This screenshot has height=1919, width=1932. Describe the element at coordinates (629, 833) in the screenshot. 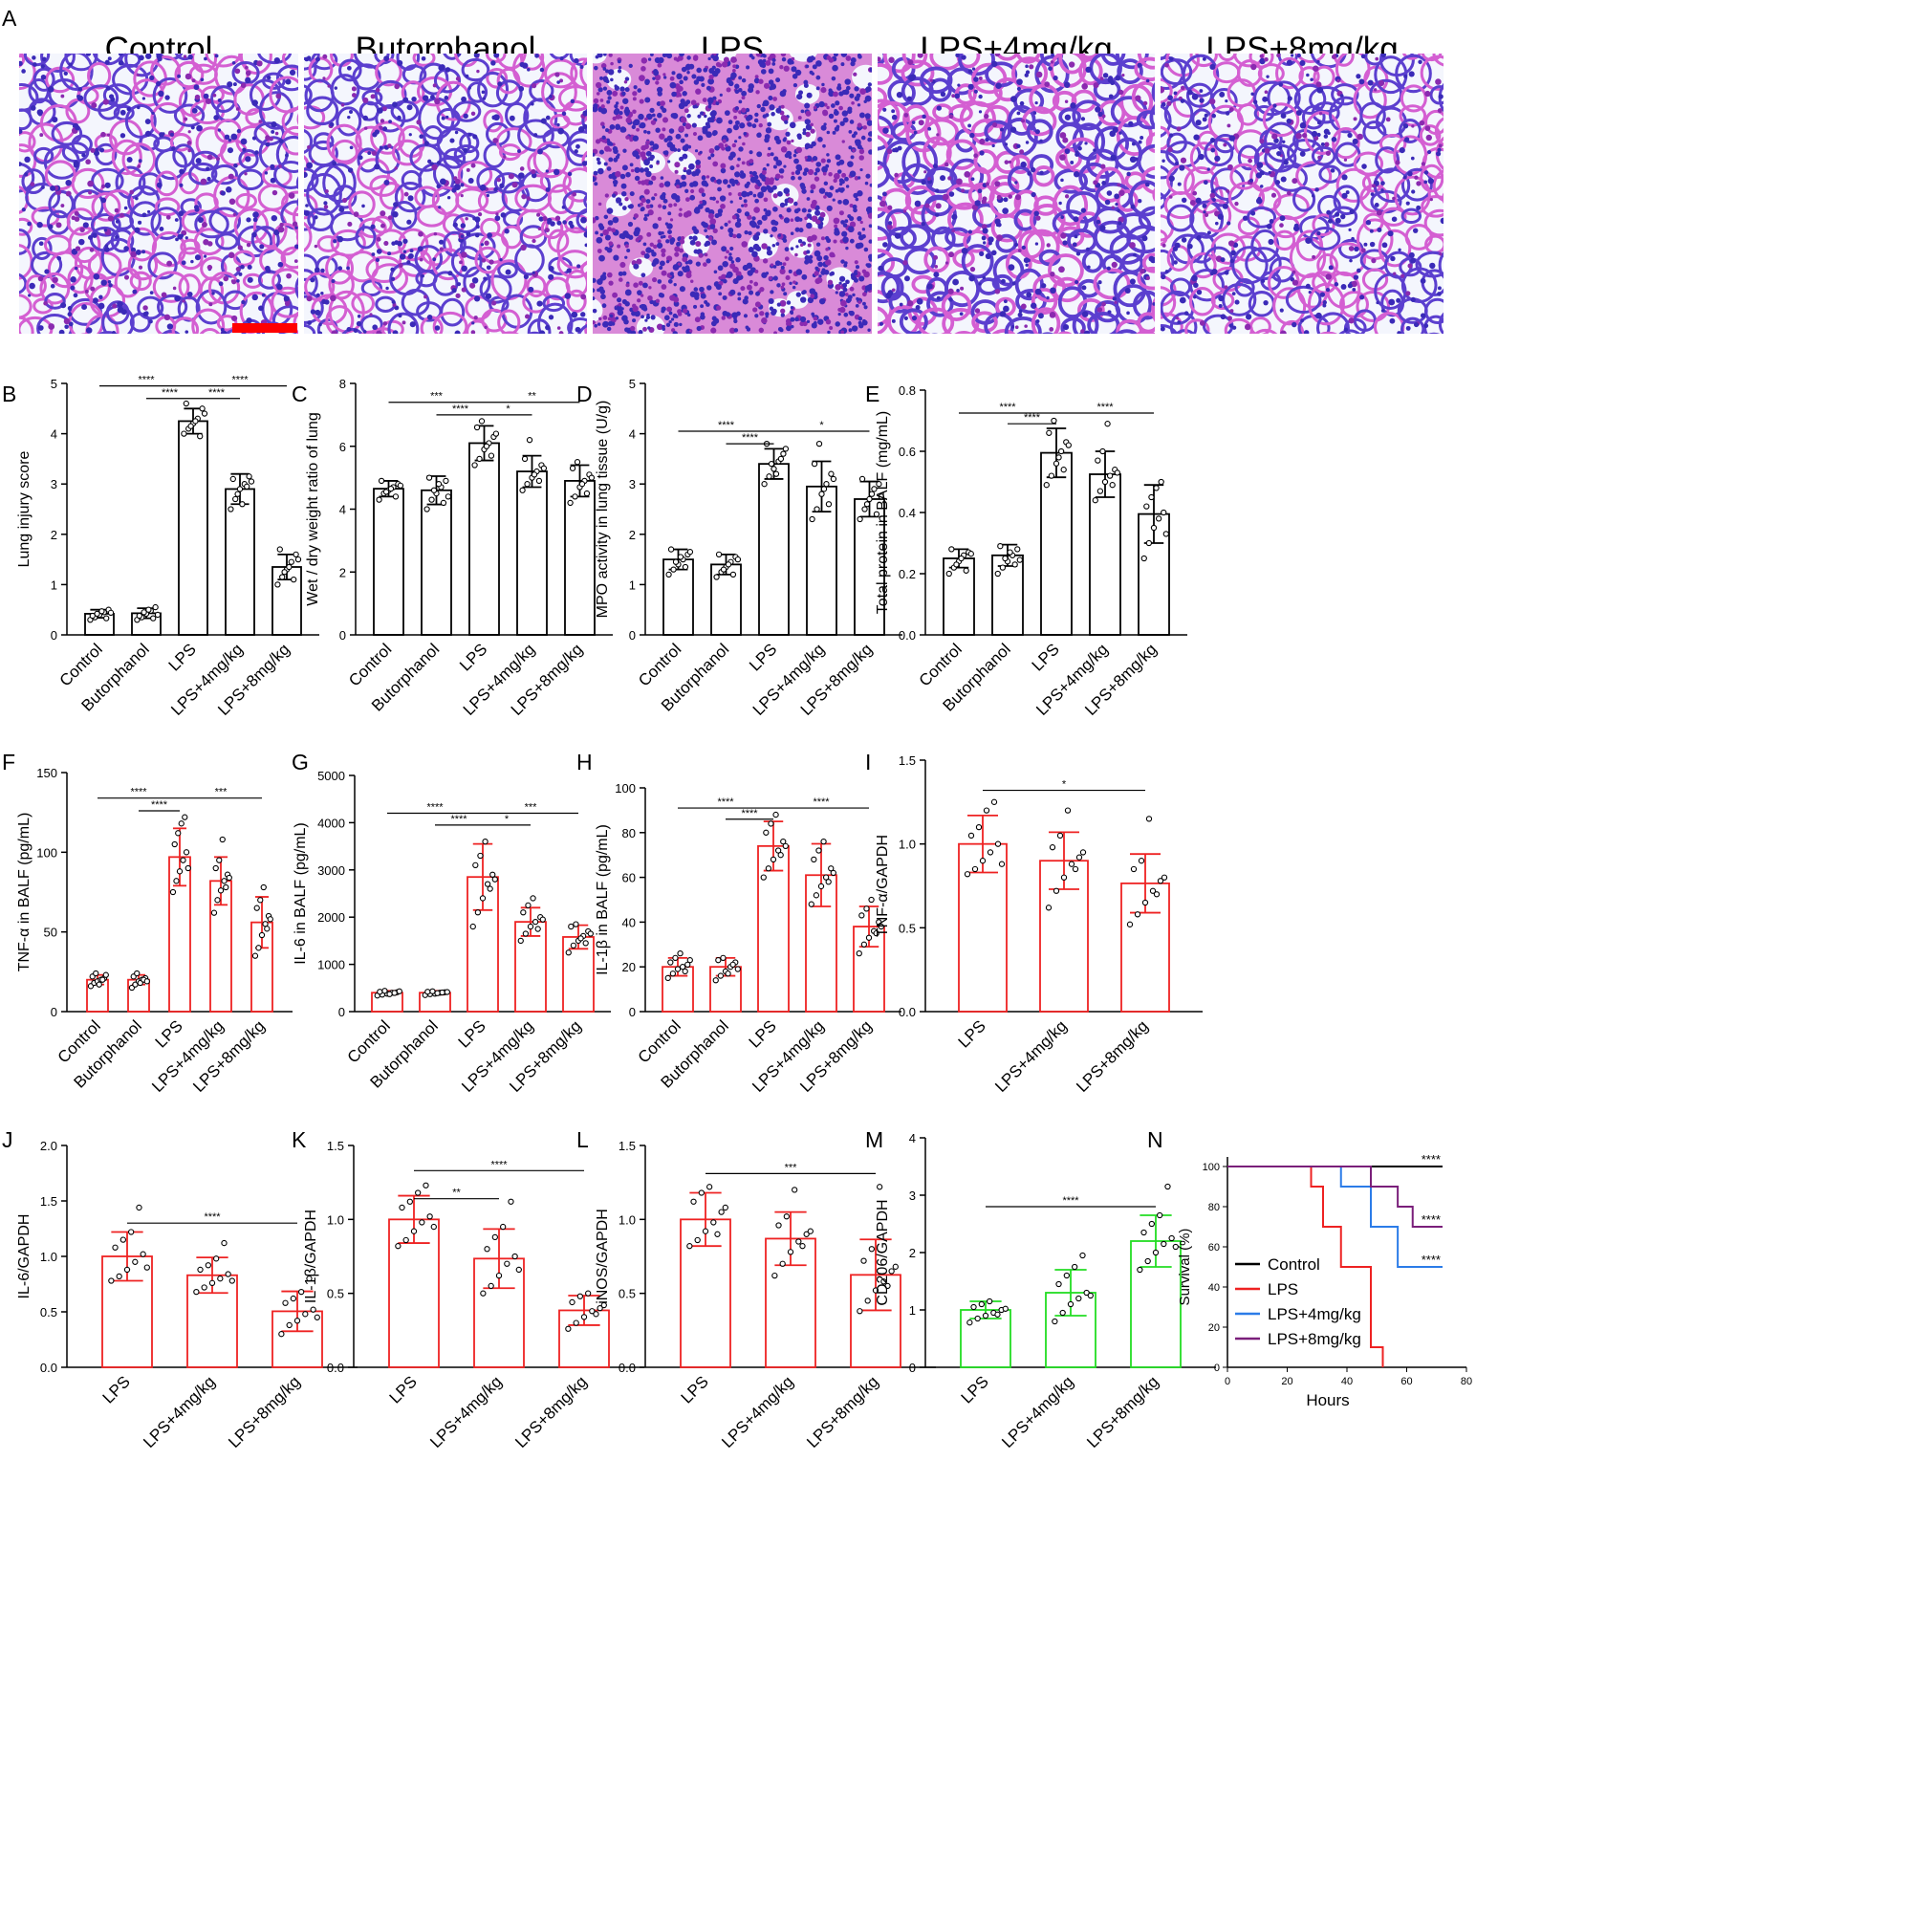

I see `y-tick-label: 80` at that location.